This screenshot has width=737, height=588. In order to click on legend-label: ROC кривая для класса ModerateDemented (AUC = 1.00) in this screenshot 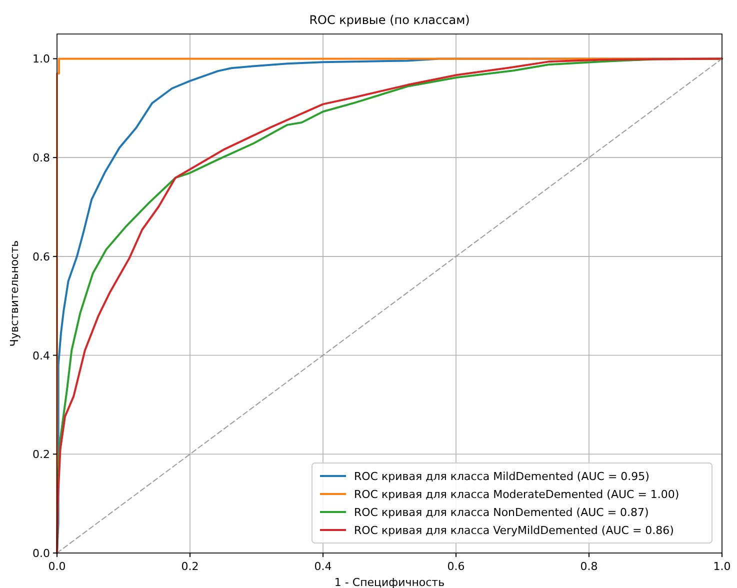, I will do `click(517, 494)`.